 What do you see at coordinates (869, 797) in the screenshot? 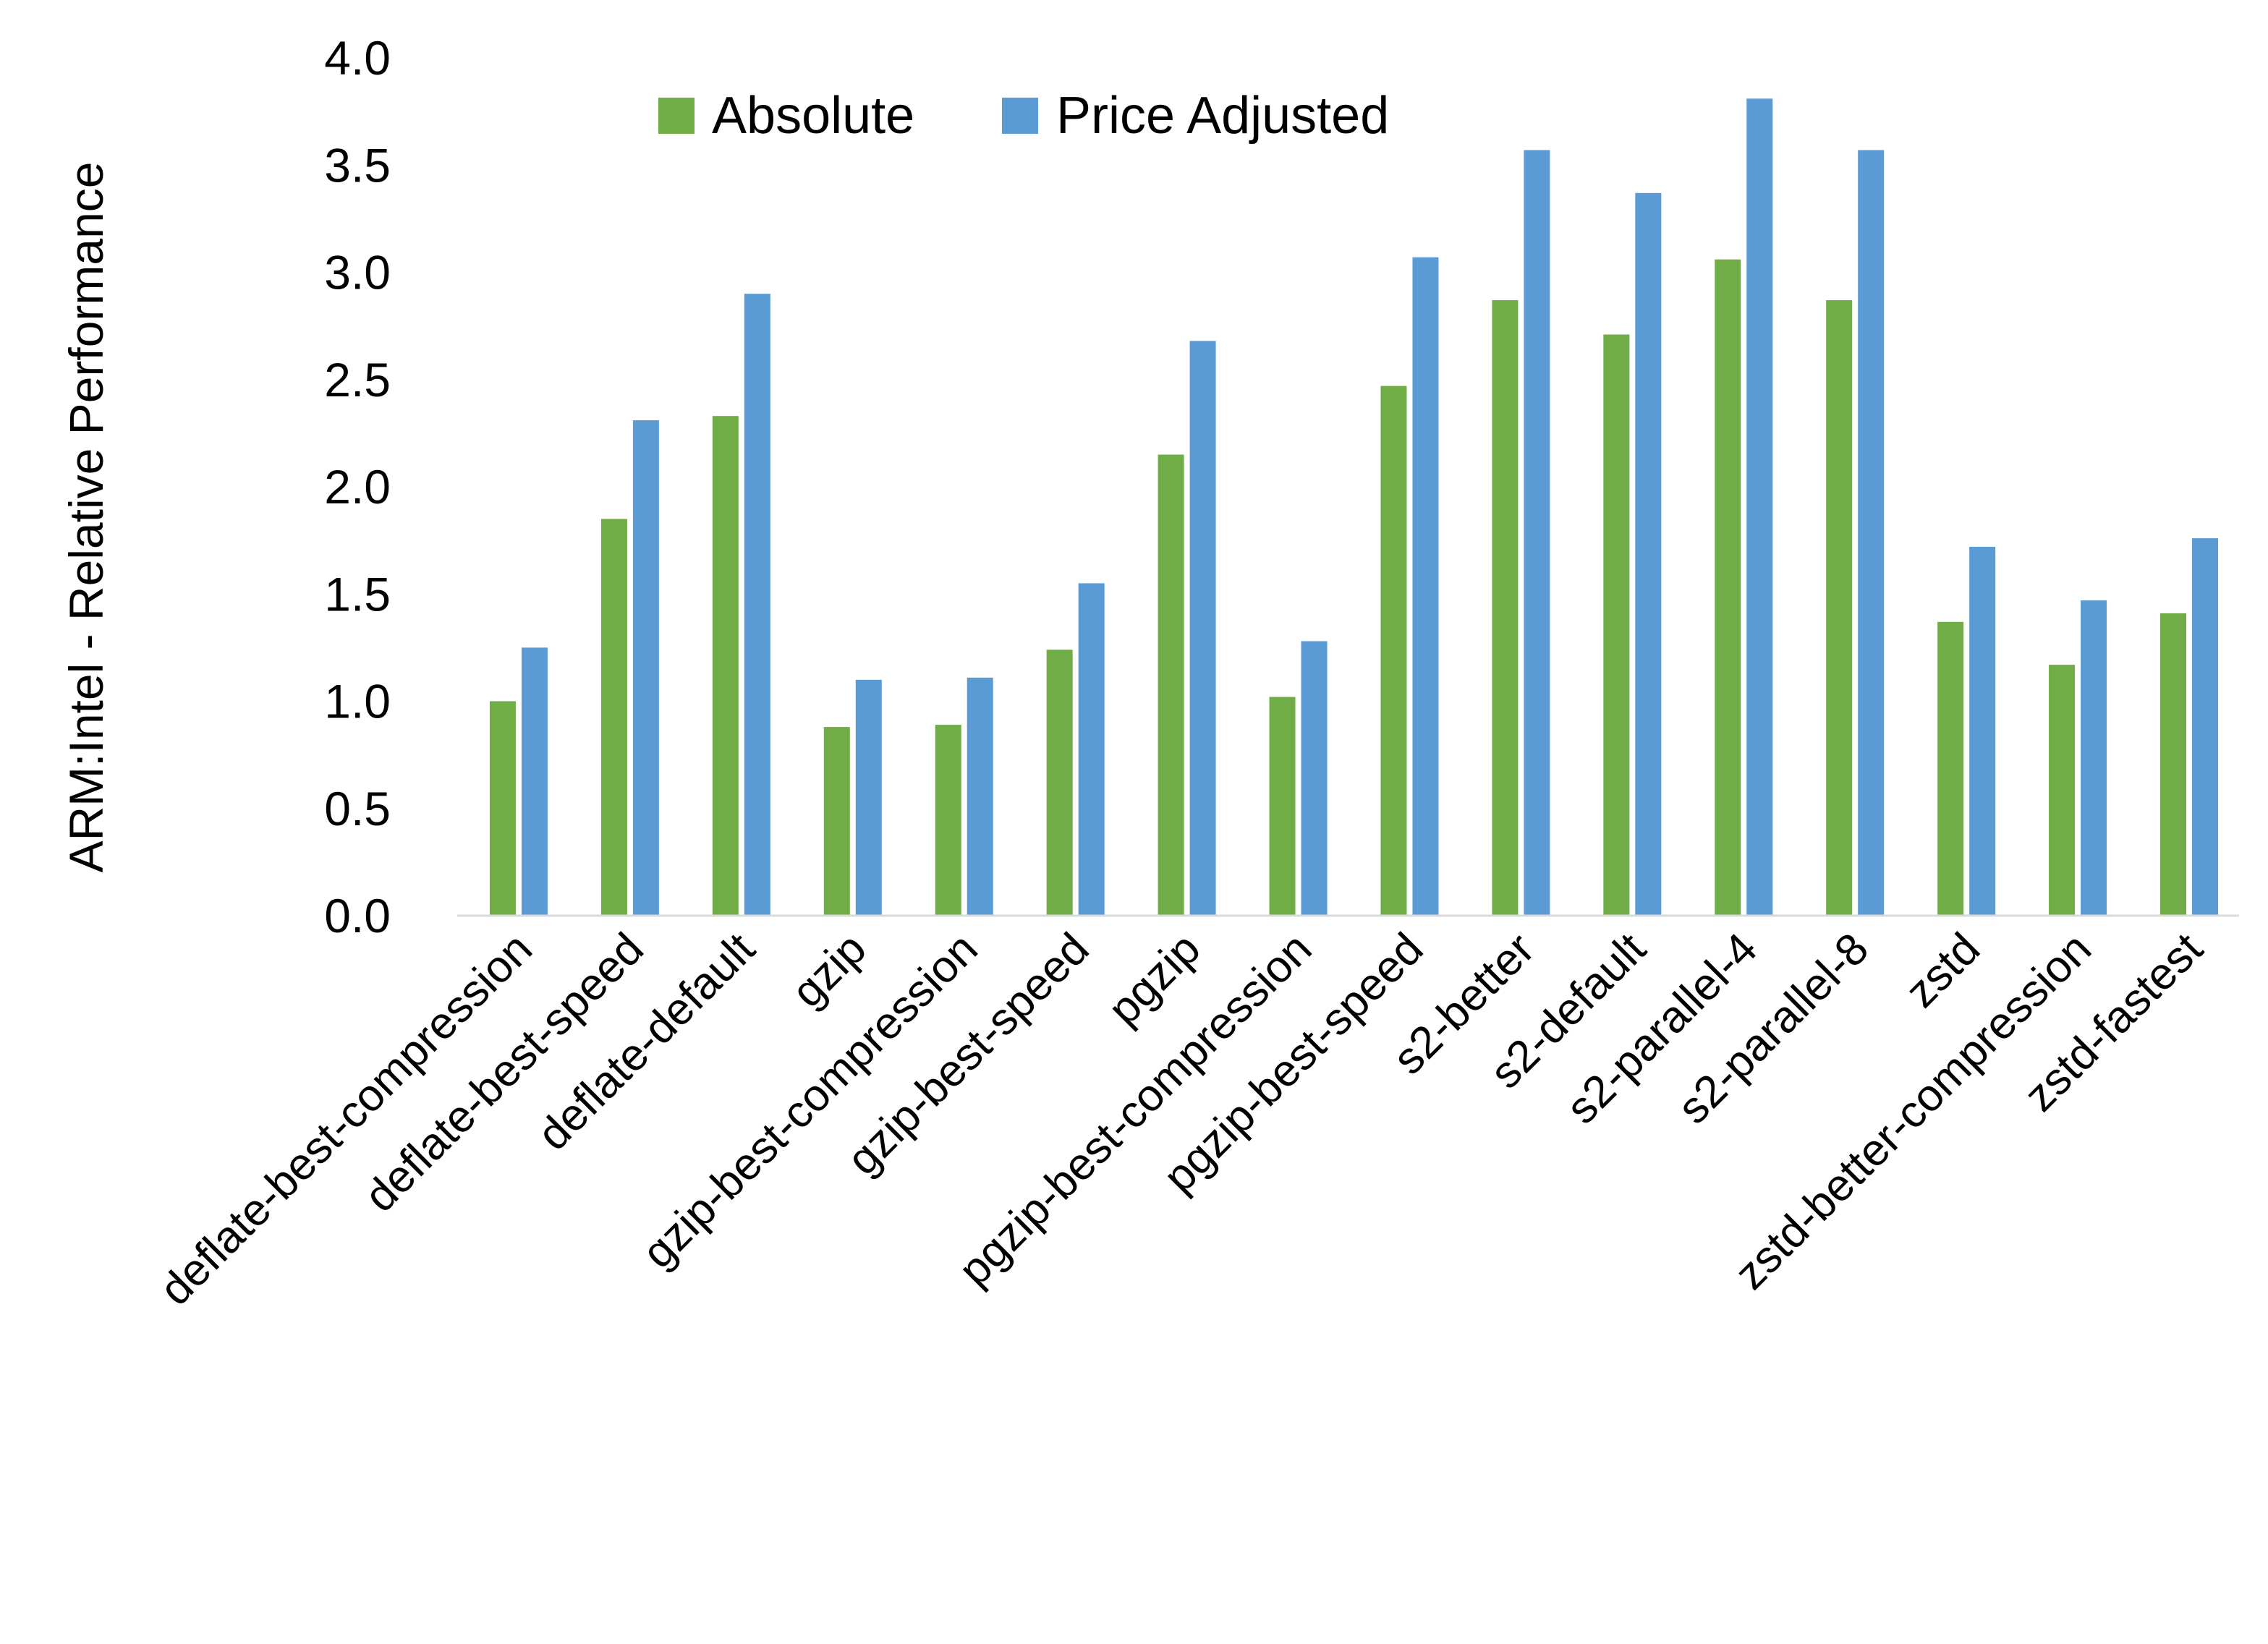
I see `bar-price-adjusted-gzip` at bounding box center [869, 797].